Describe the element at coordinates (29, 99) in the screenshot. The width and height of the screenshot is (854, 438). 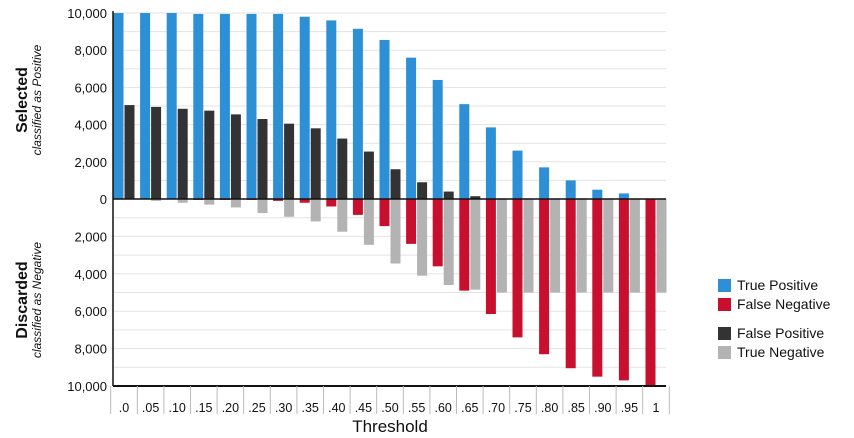
I see `selected-axis-label: Selected classified as Positive` at that location.